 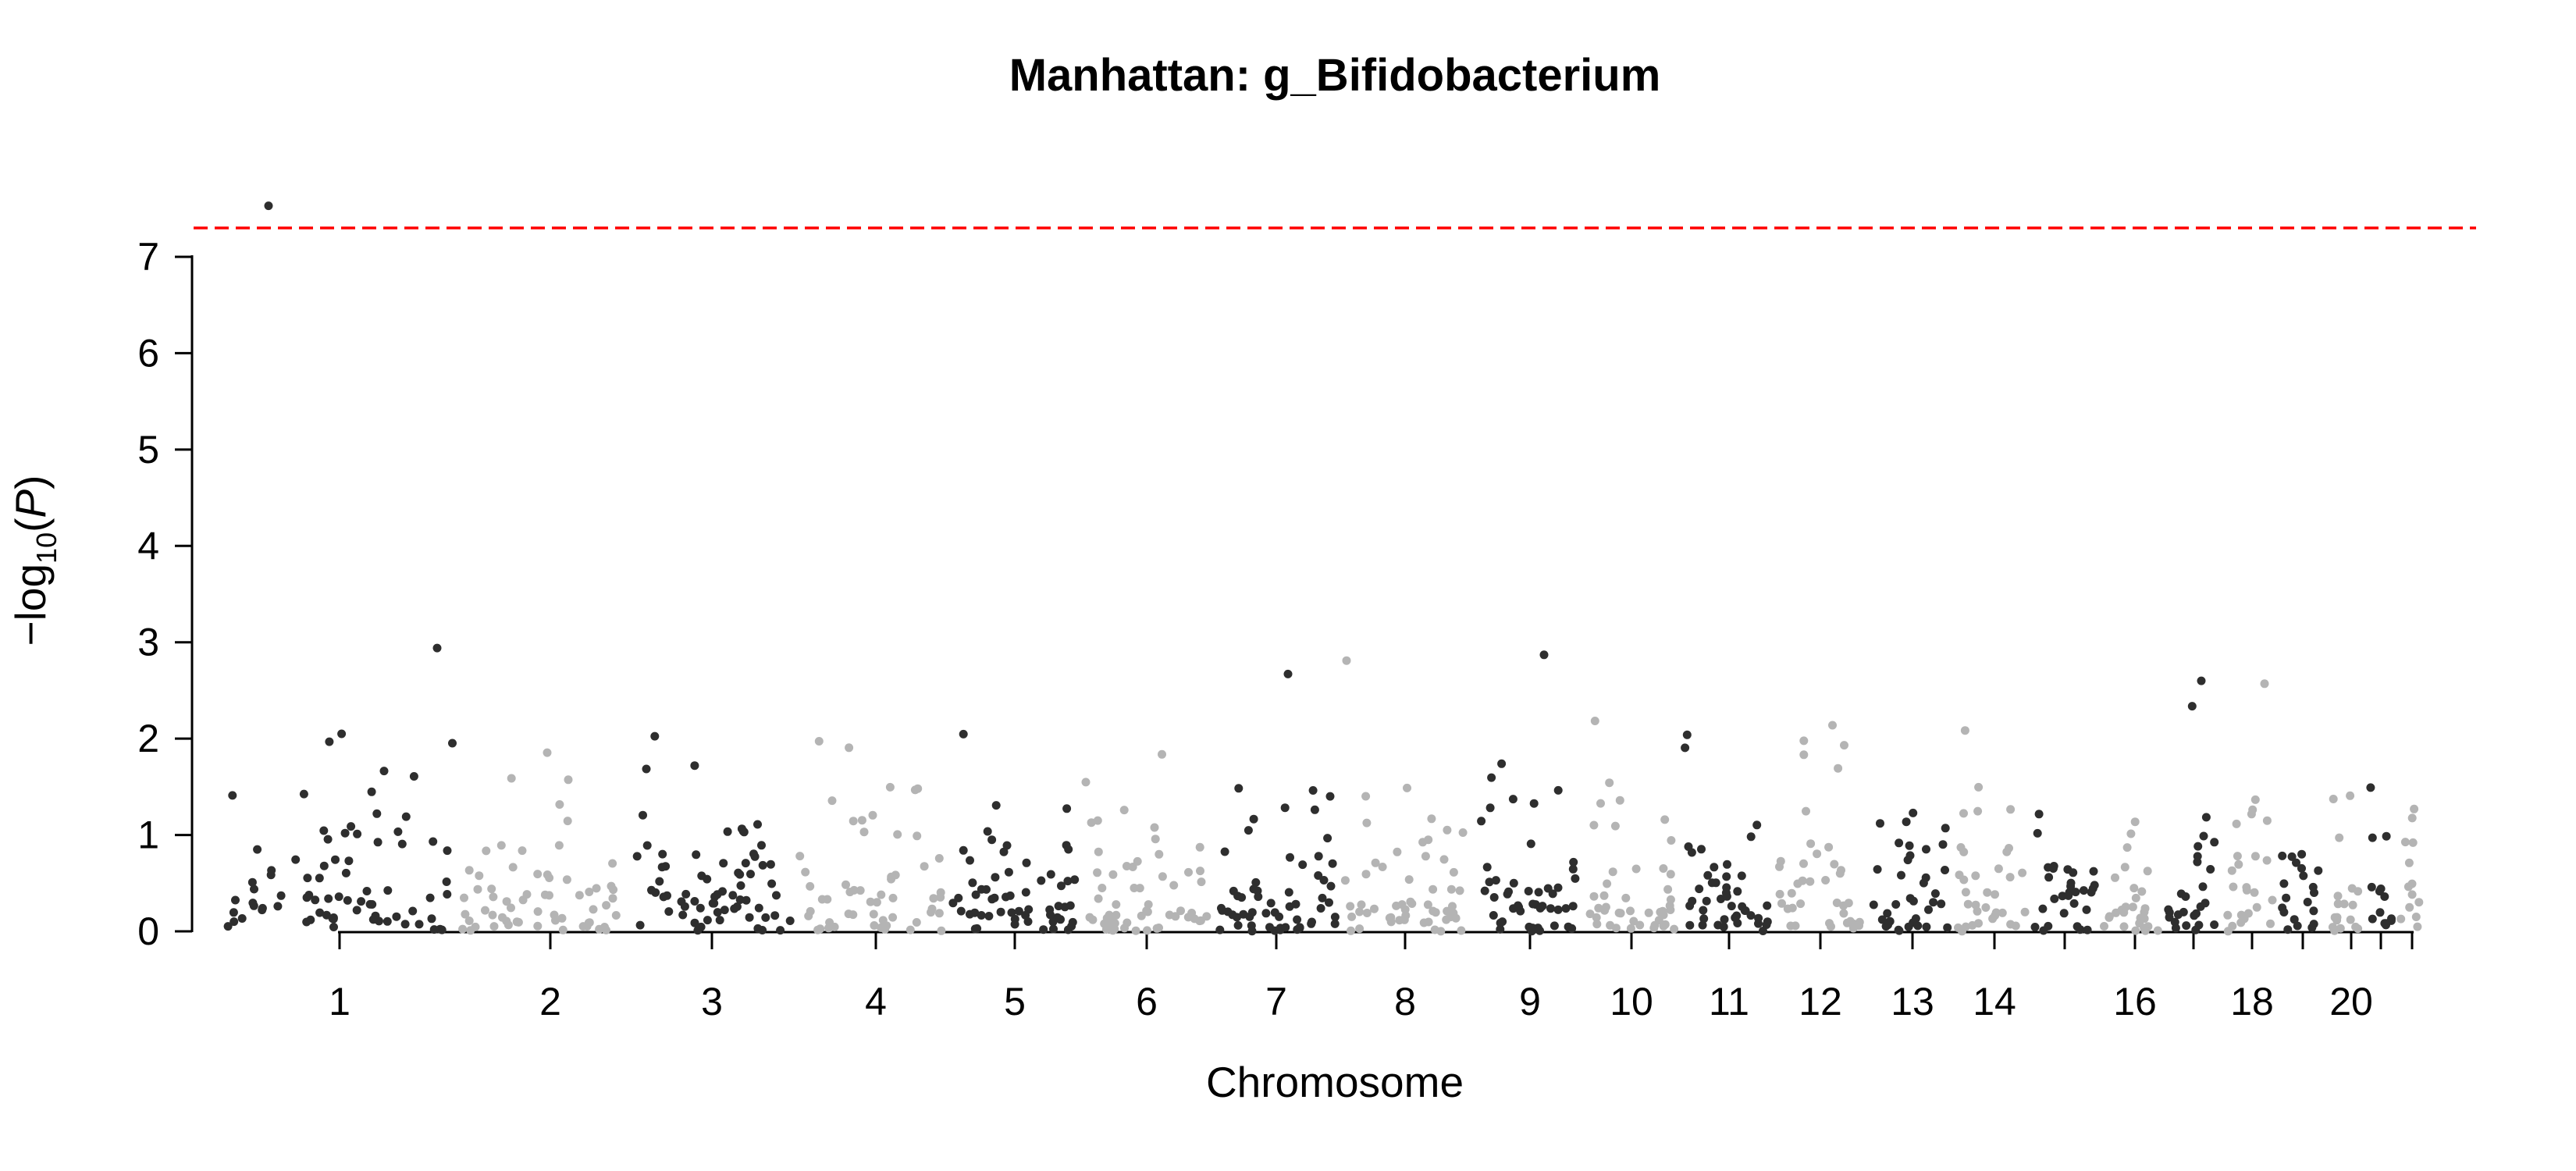 What do you see at coordinates (34, 560) in the screenshot?
I see `y-axis-title: −log10(P)` at bounding box center [34, 560].